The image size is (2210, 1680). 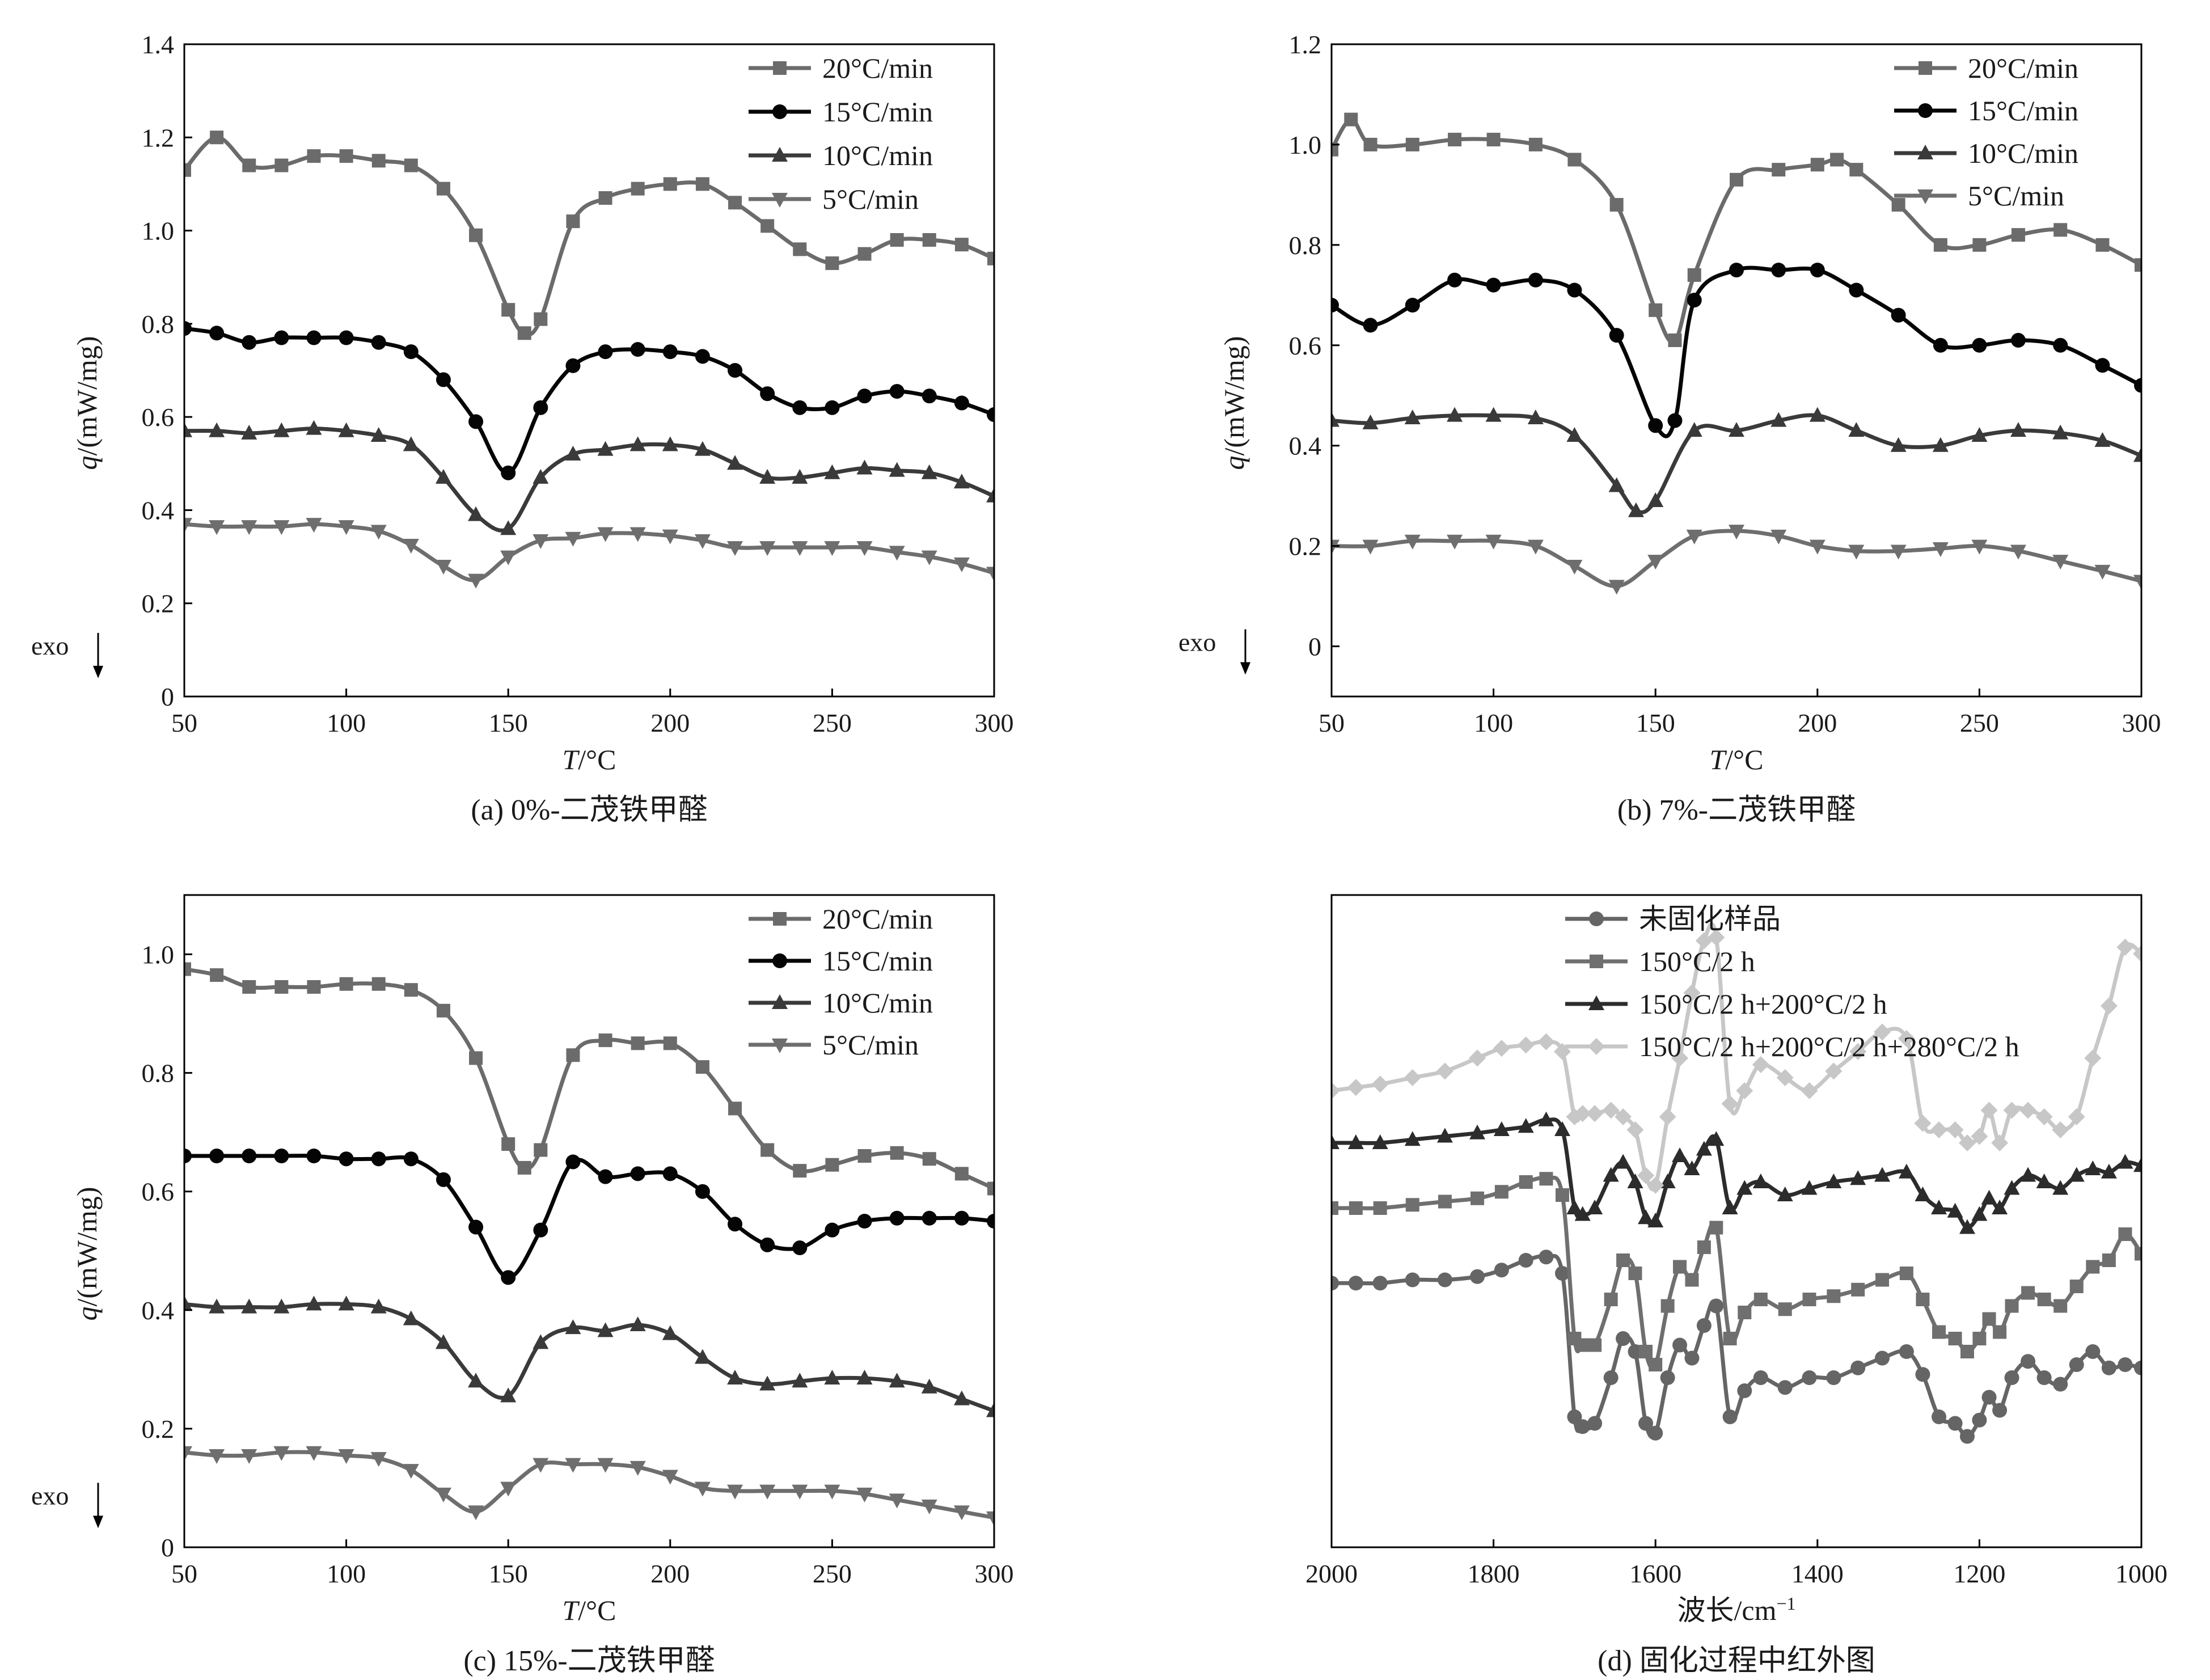 I want to click on x-tick-label-c-4: 250, so click(x=832, y=1573).